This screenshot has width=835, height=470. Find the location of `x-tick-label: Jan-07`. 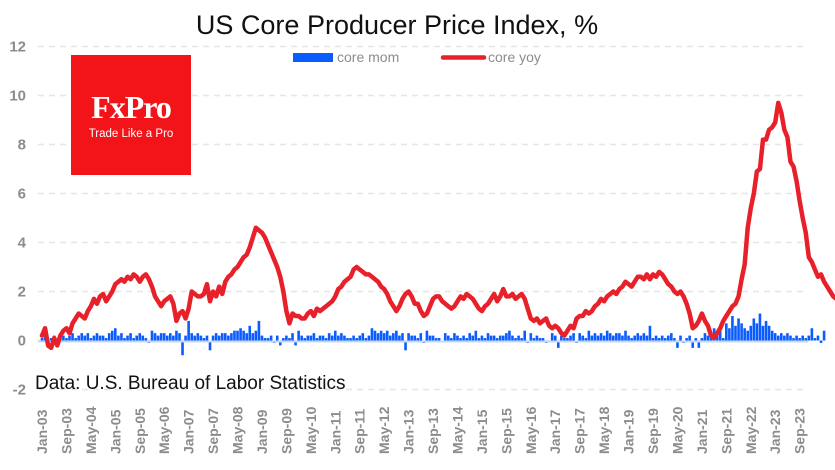

x-tick-label: Jan-07 is located at coordinates (189, 431).